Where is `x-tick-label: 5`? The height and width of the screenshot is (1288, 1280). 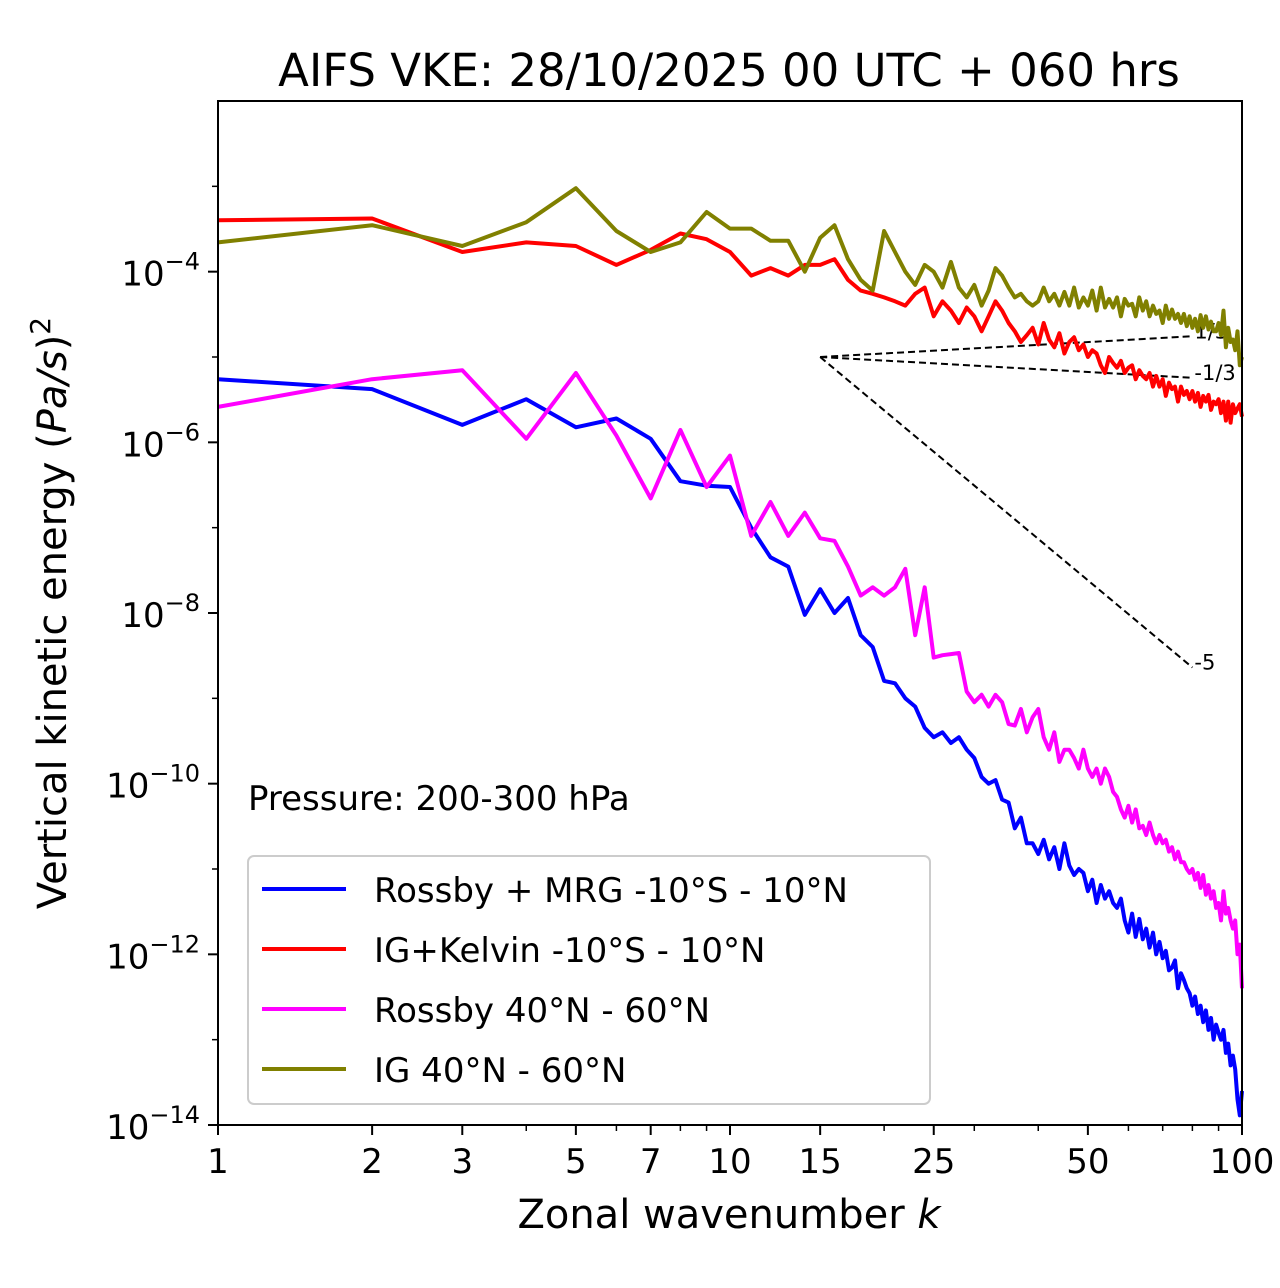 x-tick-label: 5 is located at coordinates (576, 1162).